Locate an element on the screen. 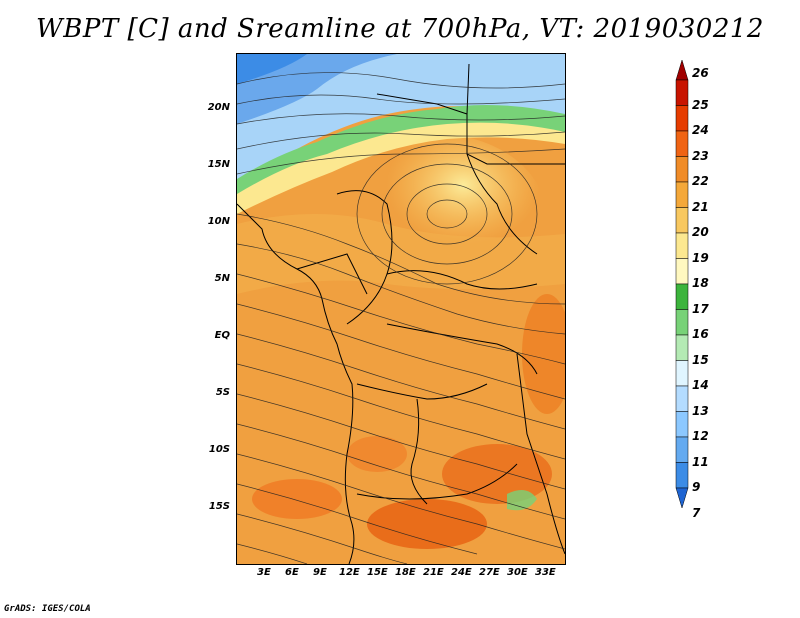 This screenshot has width=800, height=618. green-band is located at coordinates (401, 154).